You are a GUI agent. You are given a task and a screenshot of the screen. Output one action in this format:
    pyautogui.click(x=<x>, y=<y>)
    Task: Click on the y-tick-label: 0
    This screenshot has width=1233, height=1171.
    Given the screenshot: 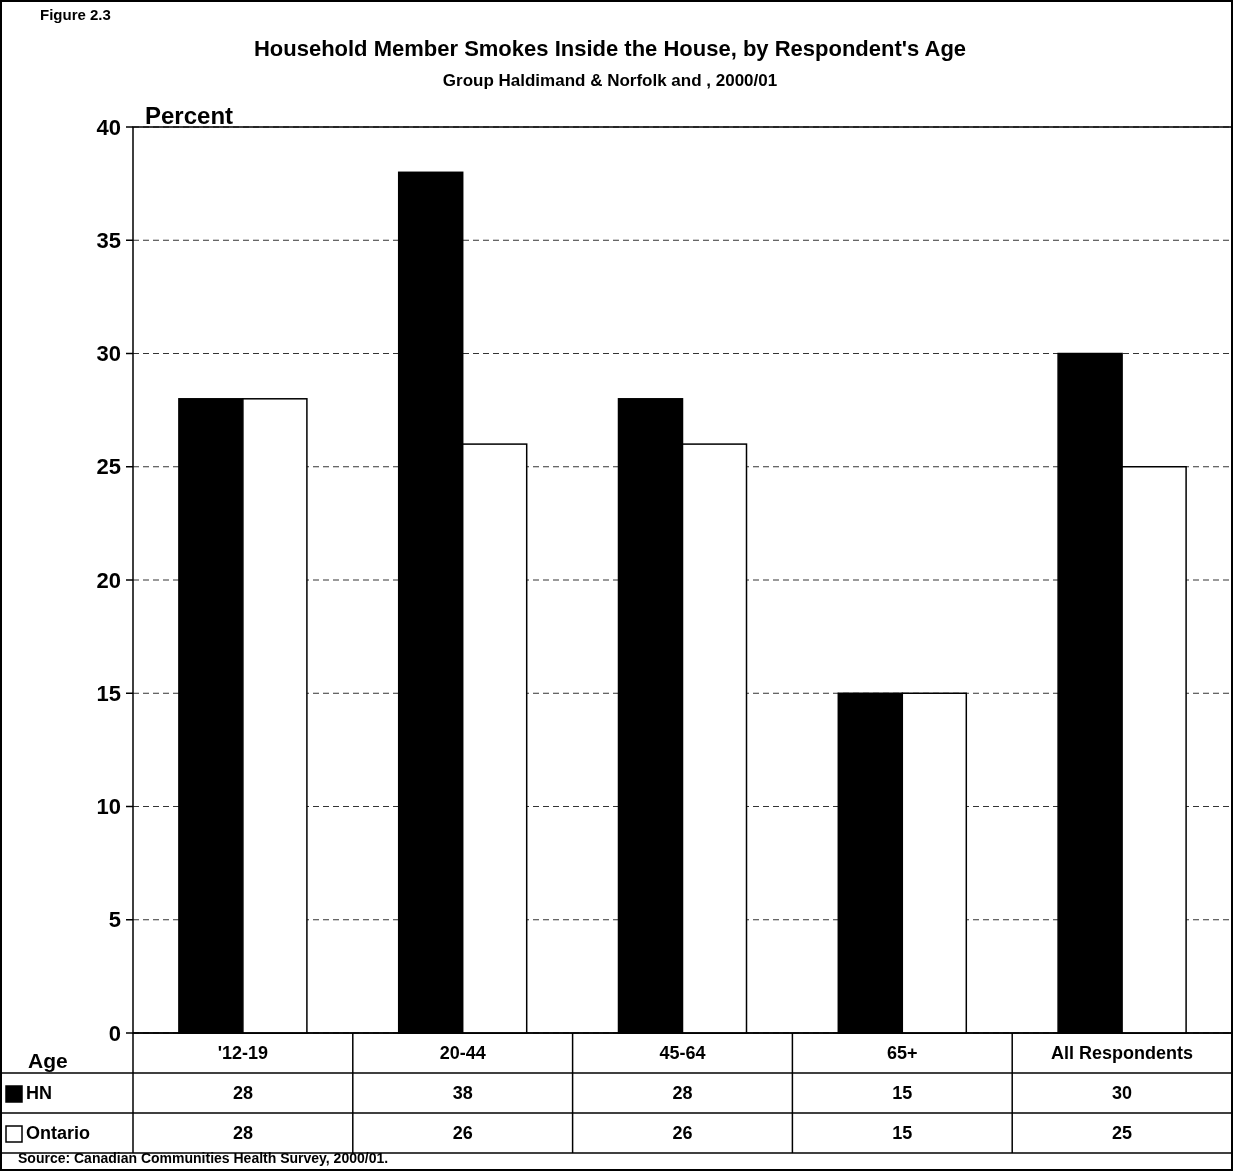 What is the action you would take?
    pyautogui.click(x=114, y=1033)
    